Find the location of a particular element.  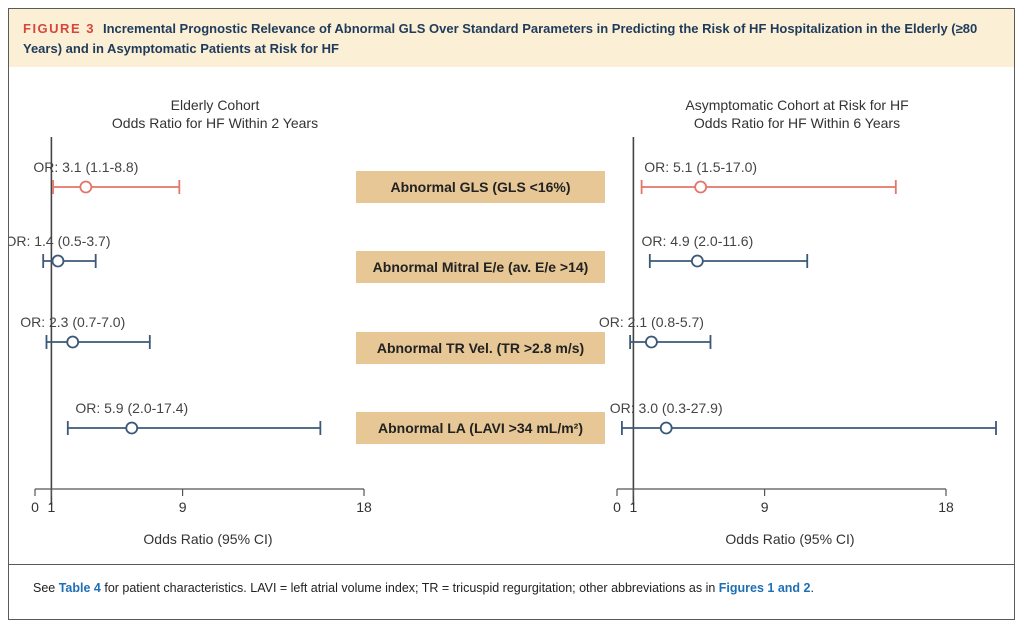

odds-ratio-label: OR: 5.1 (1.5-17.0) is located at coordinates (700, 167).